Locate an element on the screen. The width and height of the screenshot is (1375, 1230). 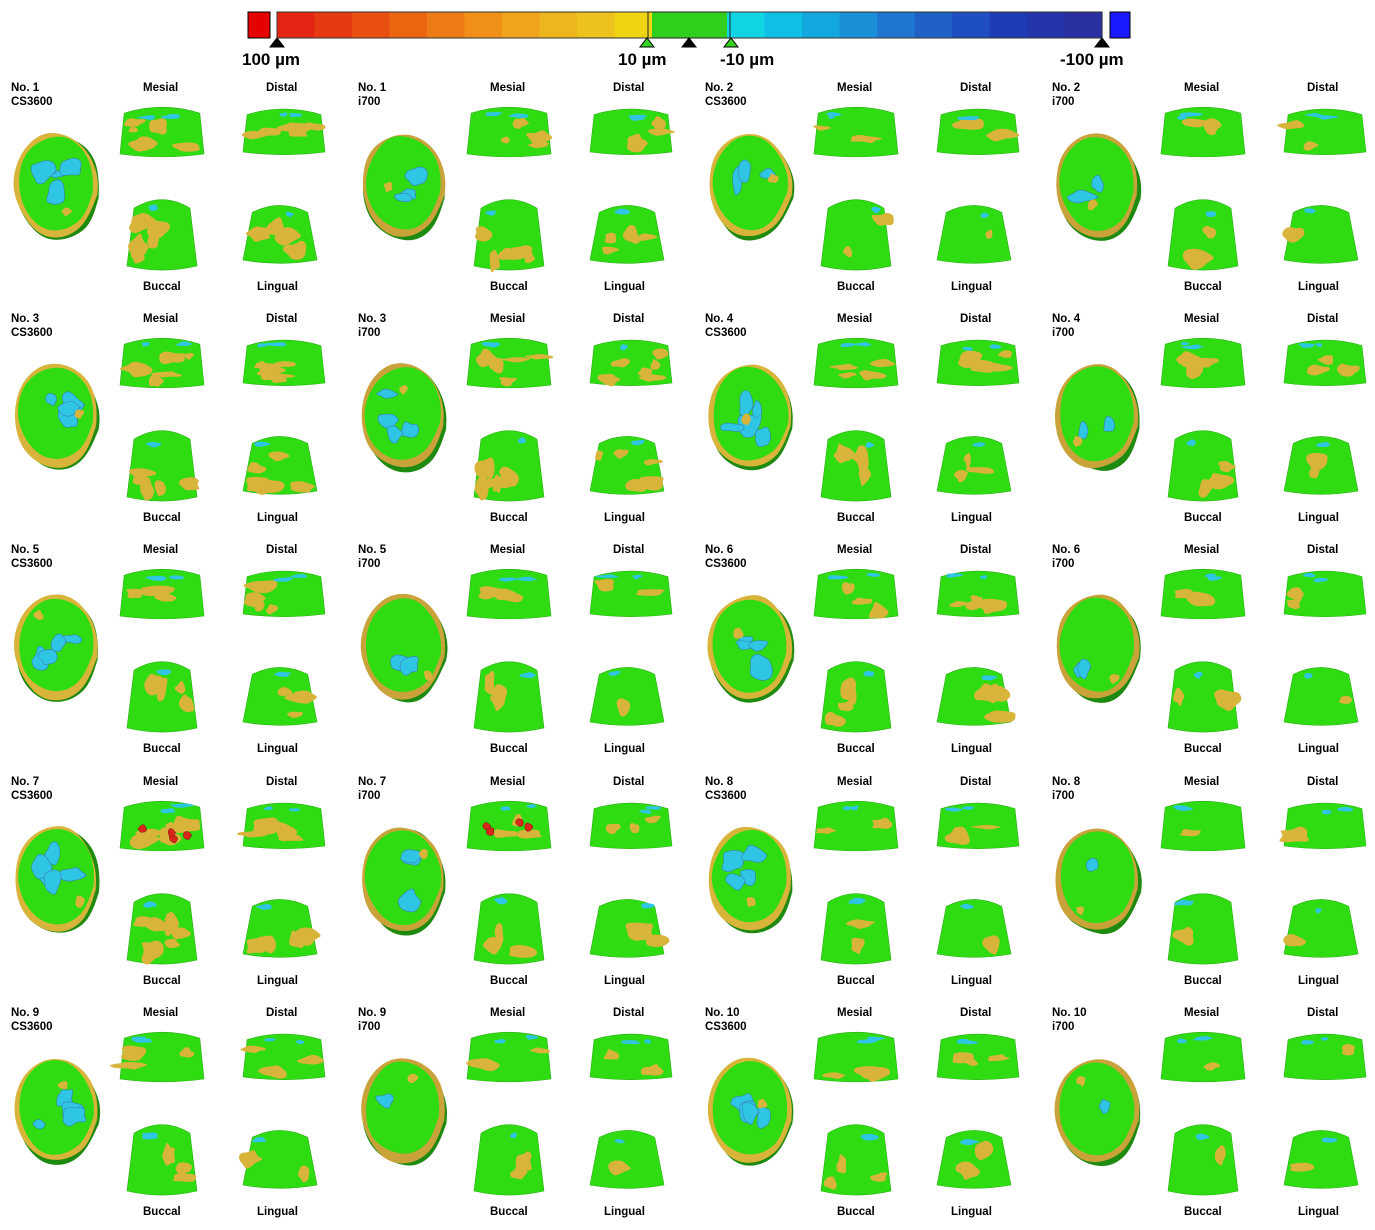
panel-tooth-number: No. 8 is located at coordinates (1066, 782).